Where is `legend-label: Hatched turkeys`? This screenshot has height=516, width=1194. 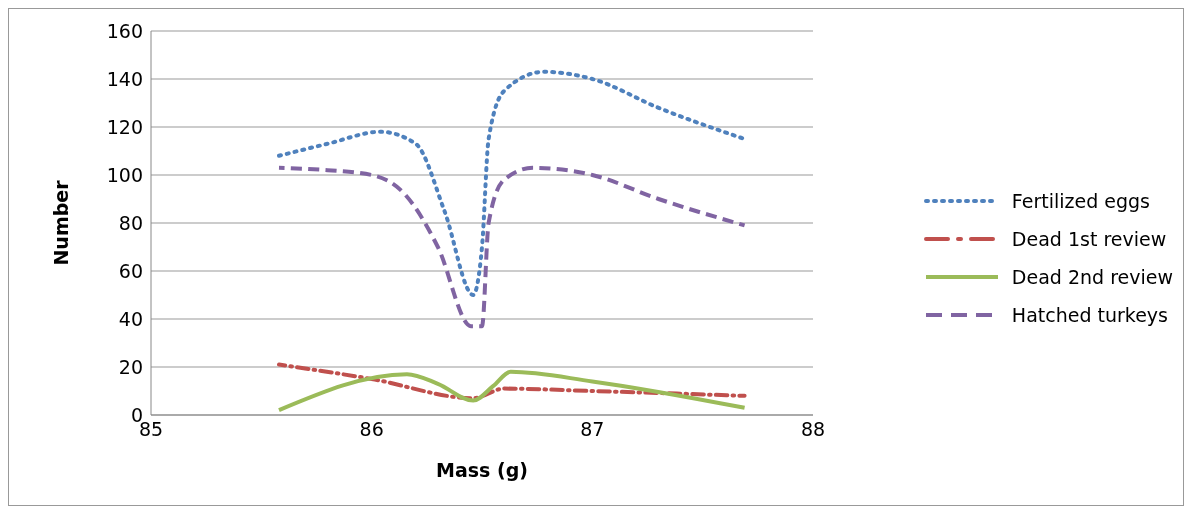
legend-label: Hatched turkeys is located at coordinates (1089, 315).